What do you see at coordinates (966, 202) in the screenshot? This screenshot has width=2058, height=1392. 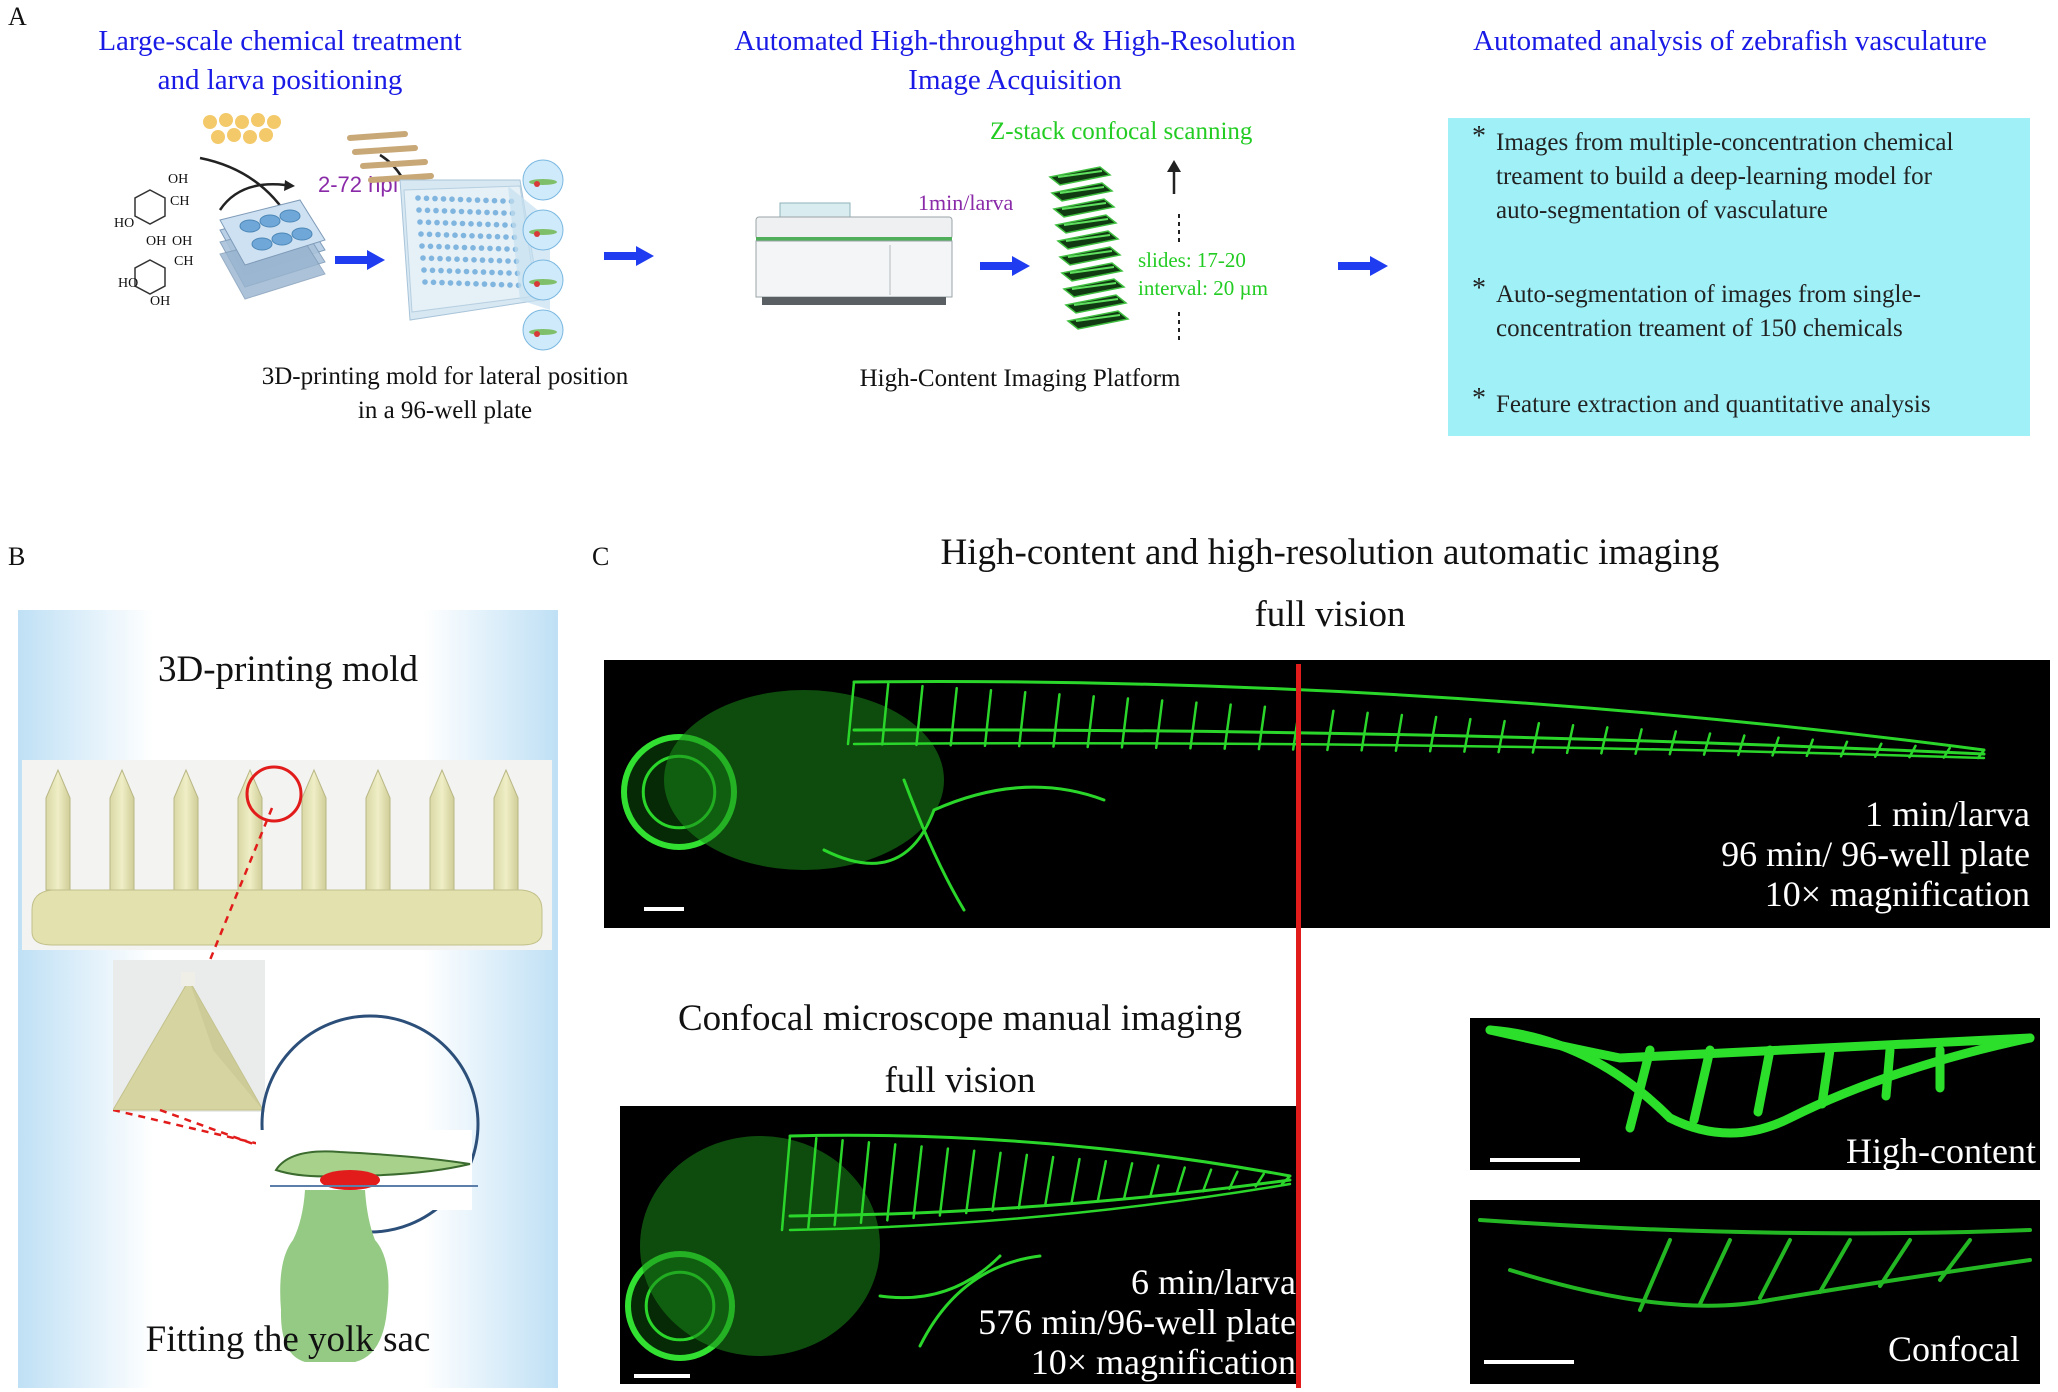 I see `min-per-larva-label: 1min/larva` at bounding box center [966, 202].